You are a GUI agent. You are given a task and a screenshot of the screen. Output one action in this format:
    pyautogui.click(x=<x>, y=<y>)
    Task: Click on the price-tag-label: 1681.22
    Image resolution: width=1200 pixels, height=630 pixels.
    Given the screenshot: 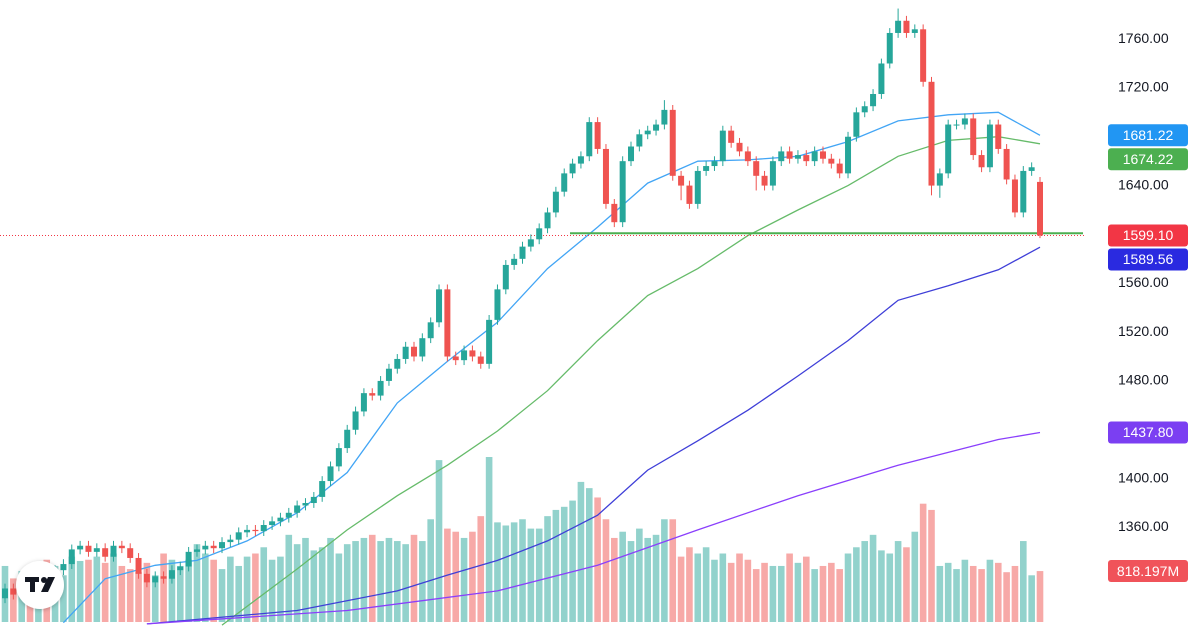 What is the action you would take?
    pyautogui.click(x=1148, y=135)
    